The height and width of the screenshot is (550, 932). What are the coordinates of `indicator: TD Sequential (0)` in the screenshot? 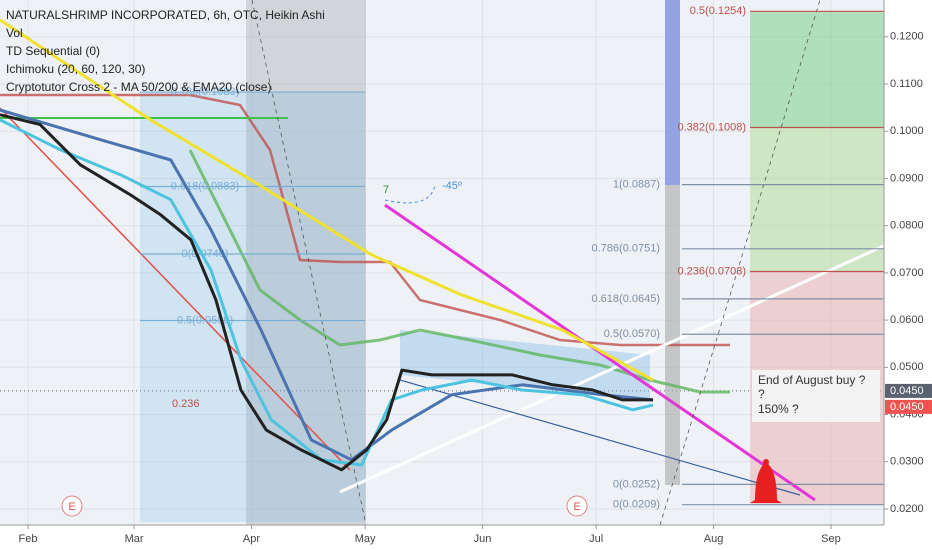 It's located at (53, 51).